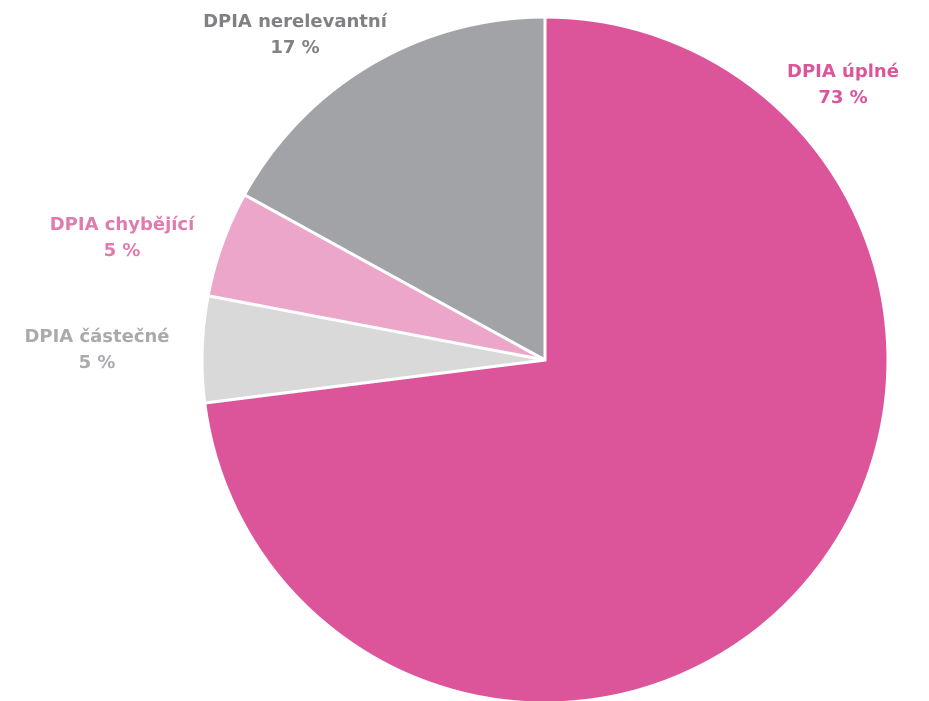 This screenshot has width=929, height=701. I want to click on slice-label: DPIA úplné, so click(843, 71).